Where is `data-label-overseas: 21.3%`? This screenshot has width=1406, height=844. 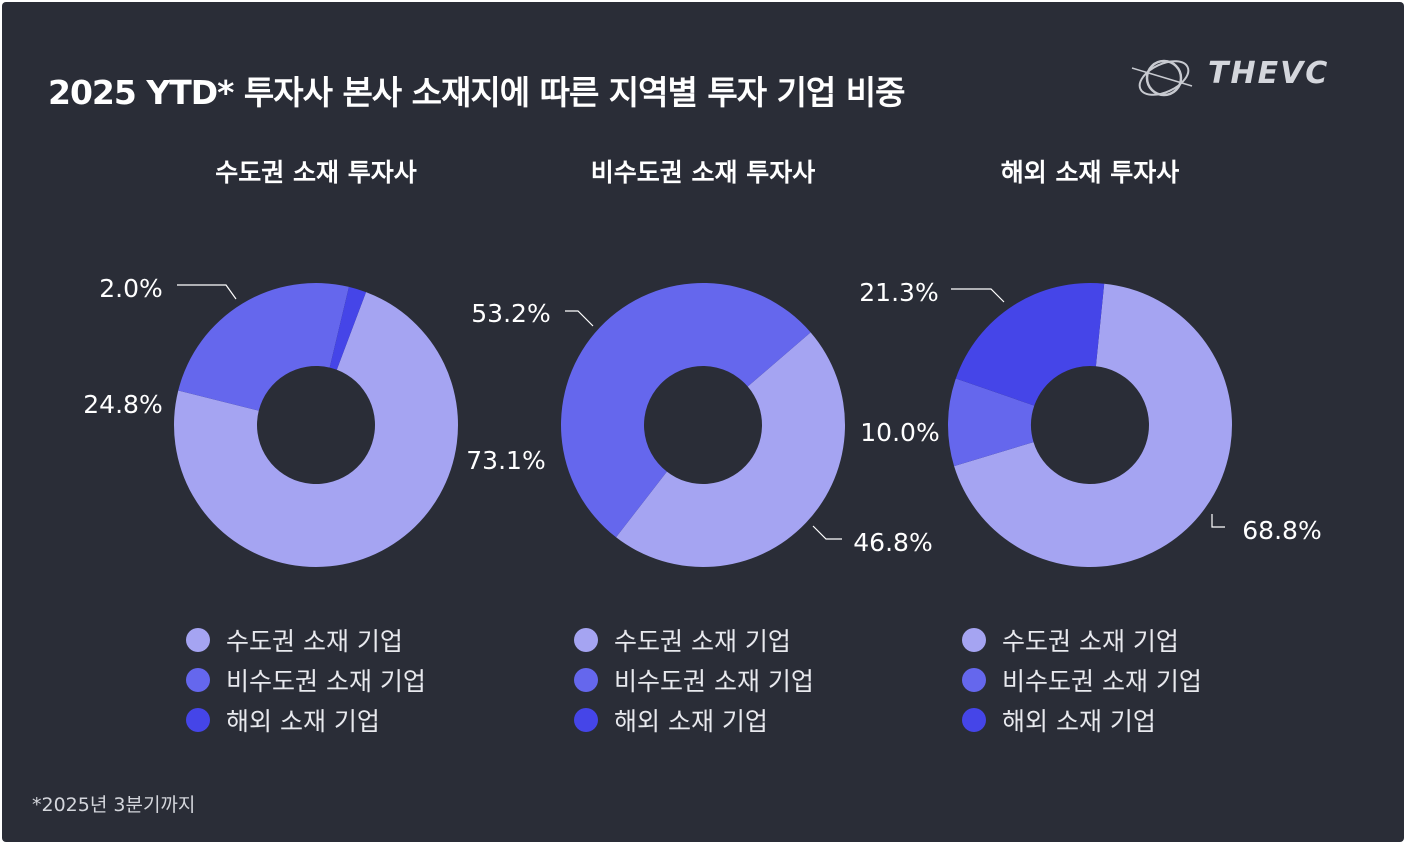
data-label-overseas: 21.3% is located at coordinates (898, 292).